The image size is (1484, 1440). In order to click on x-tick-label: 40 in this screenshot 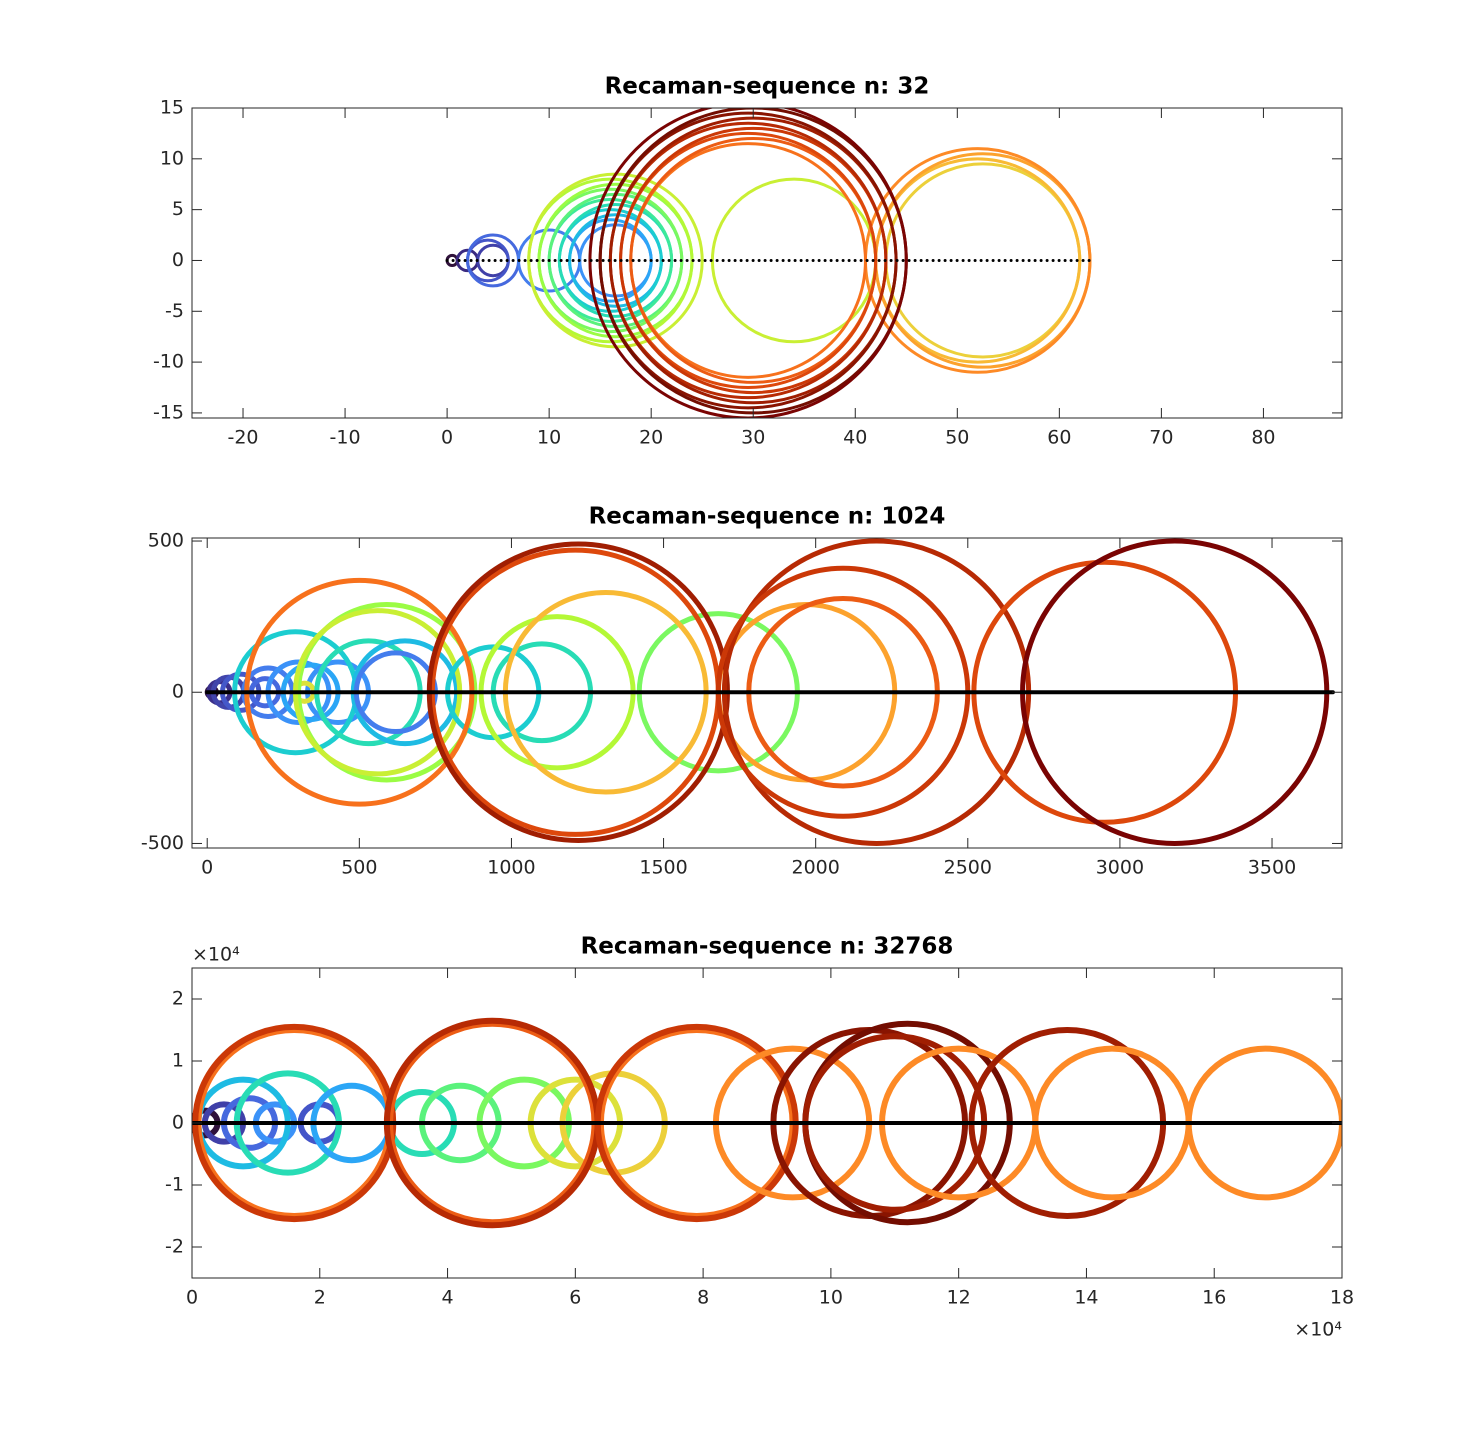, I will do `click(855, 438)`.